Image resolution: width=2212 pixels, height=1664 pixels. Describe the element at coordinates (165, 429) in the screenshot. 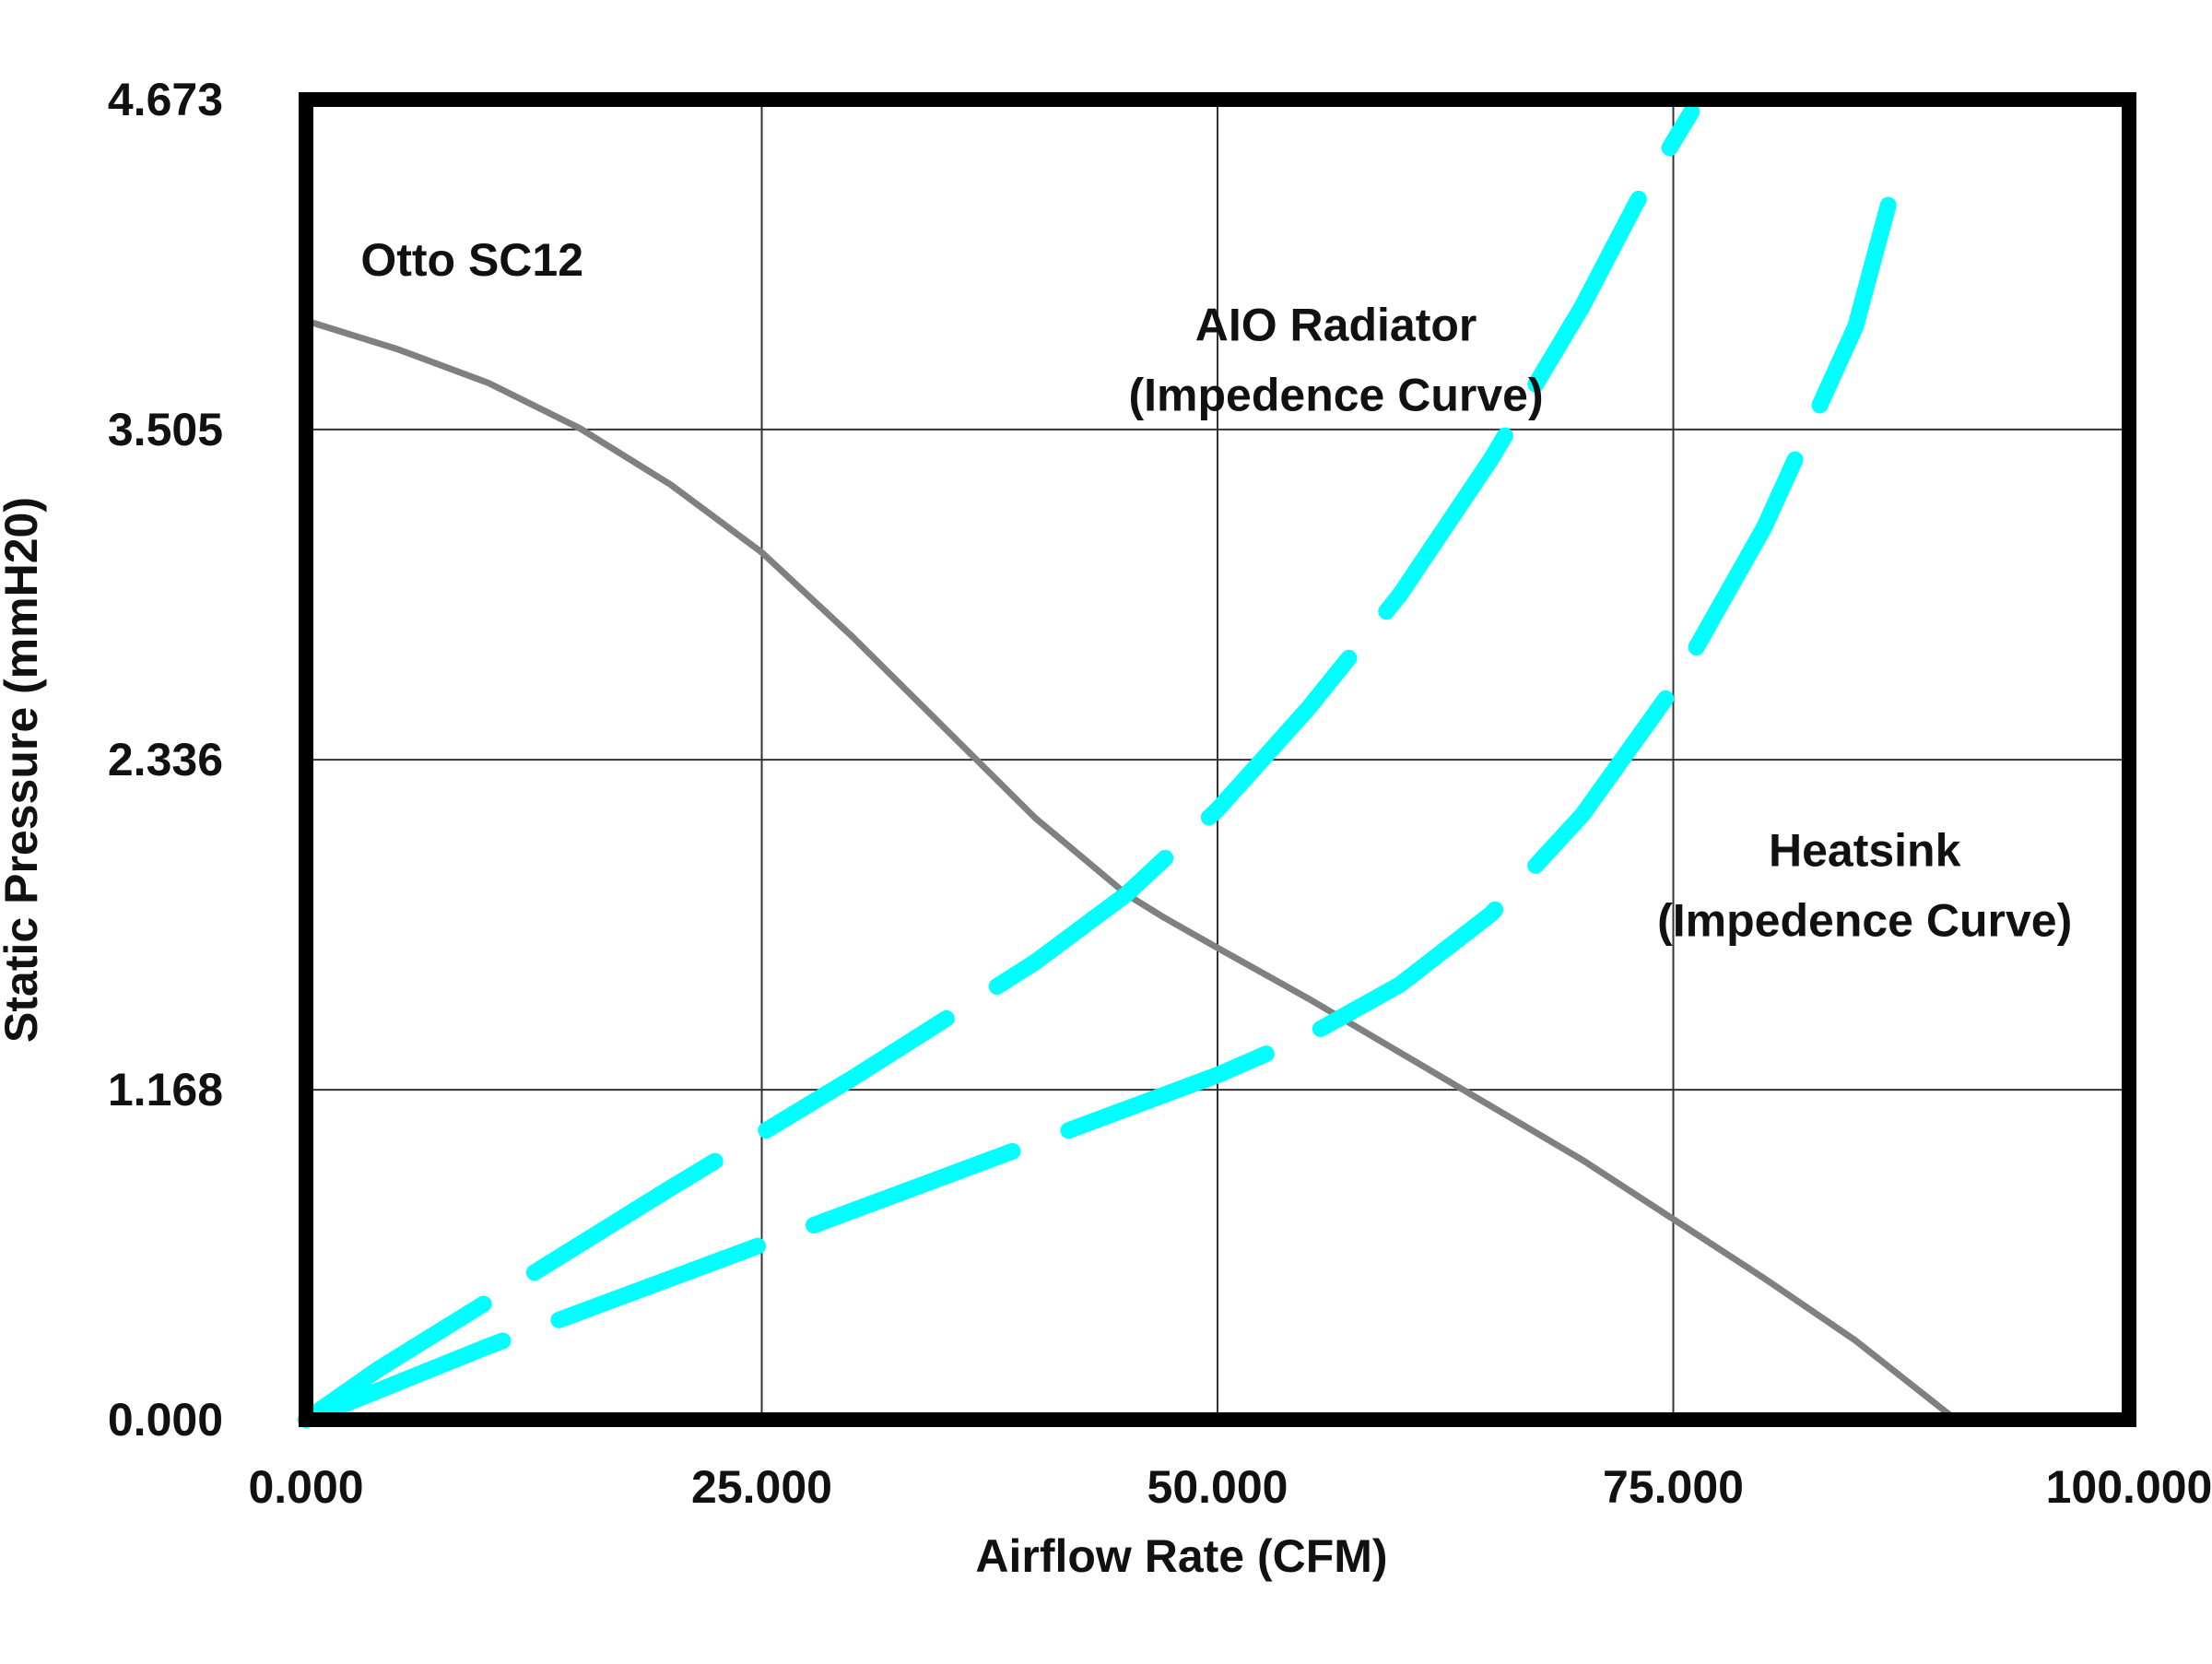

I see `y-tick-label: 3.505` at that location.